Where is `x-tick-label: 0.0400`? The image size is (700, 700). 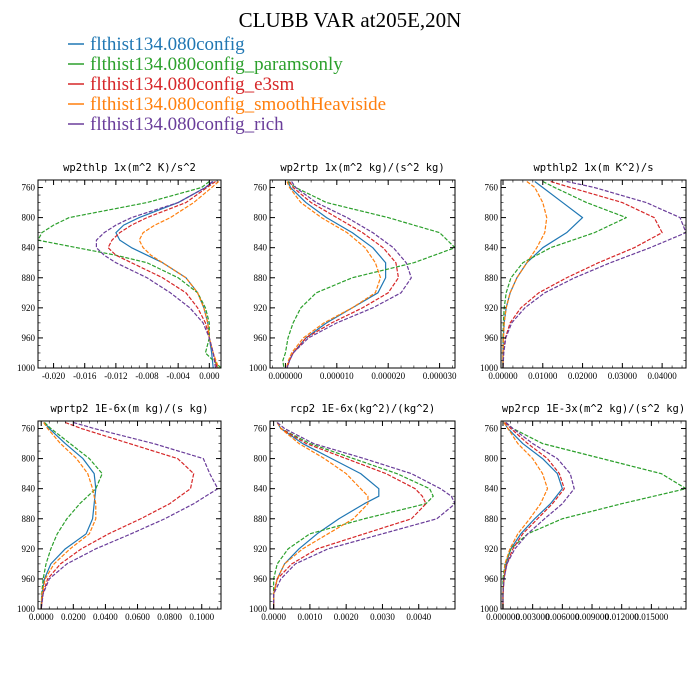
x-tick-label: 0.0400 is located at coordinates (105, 617).